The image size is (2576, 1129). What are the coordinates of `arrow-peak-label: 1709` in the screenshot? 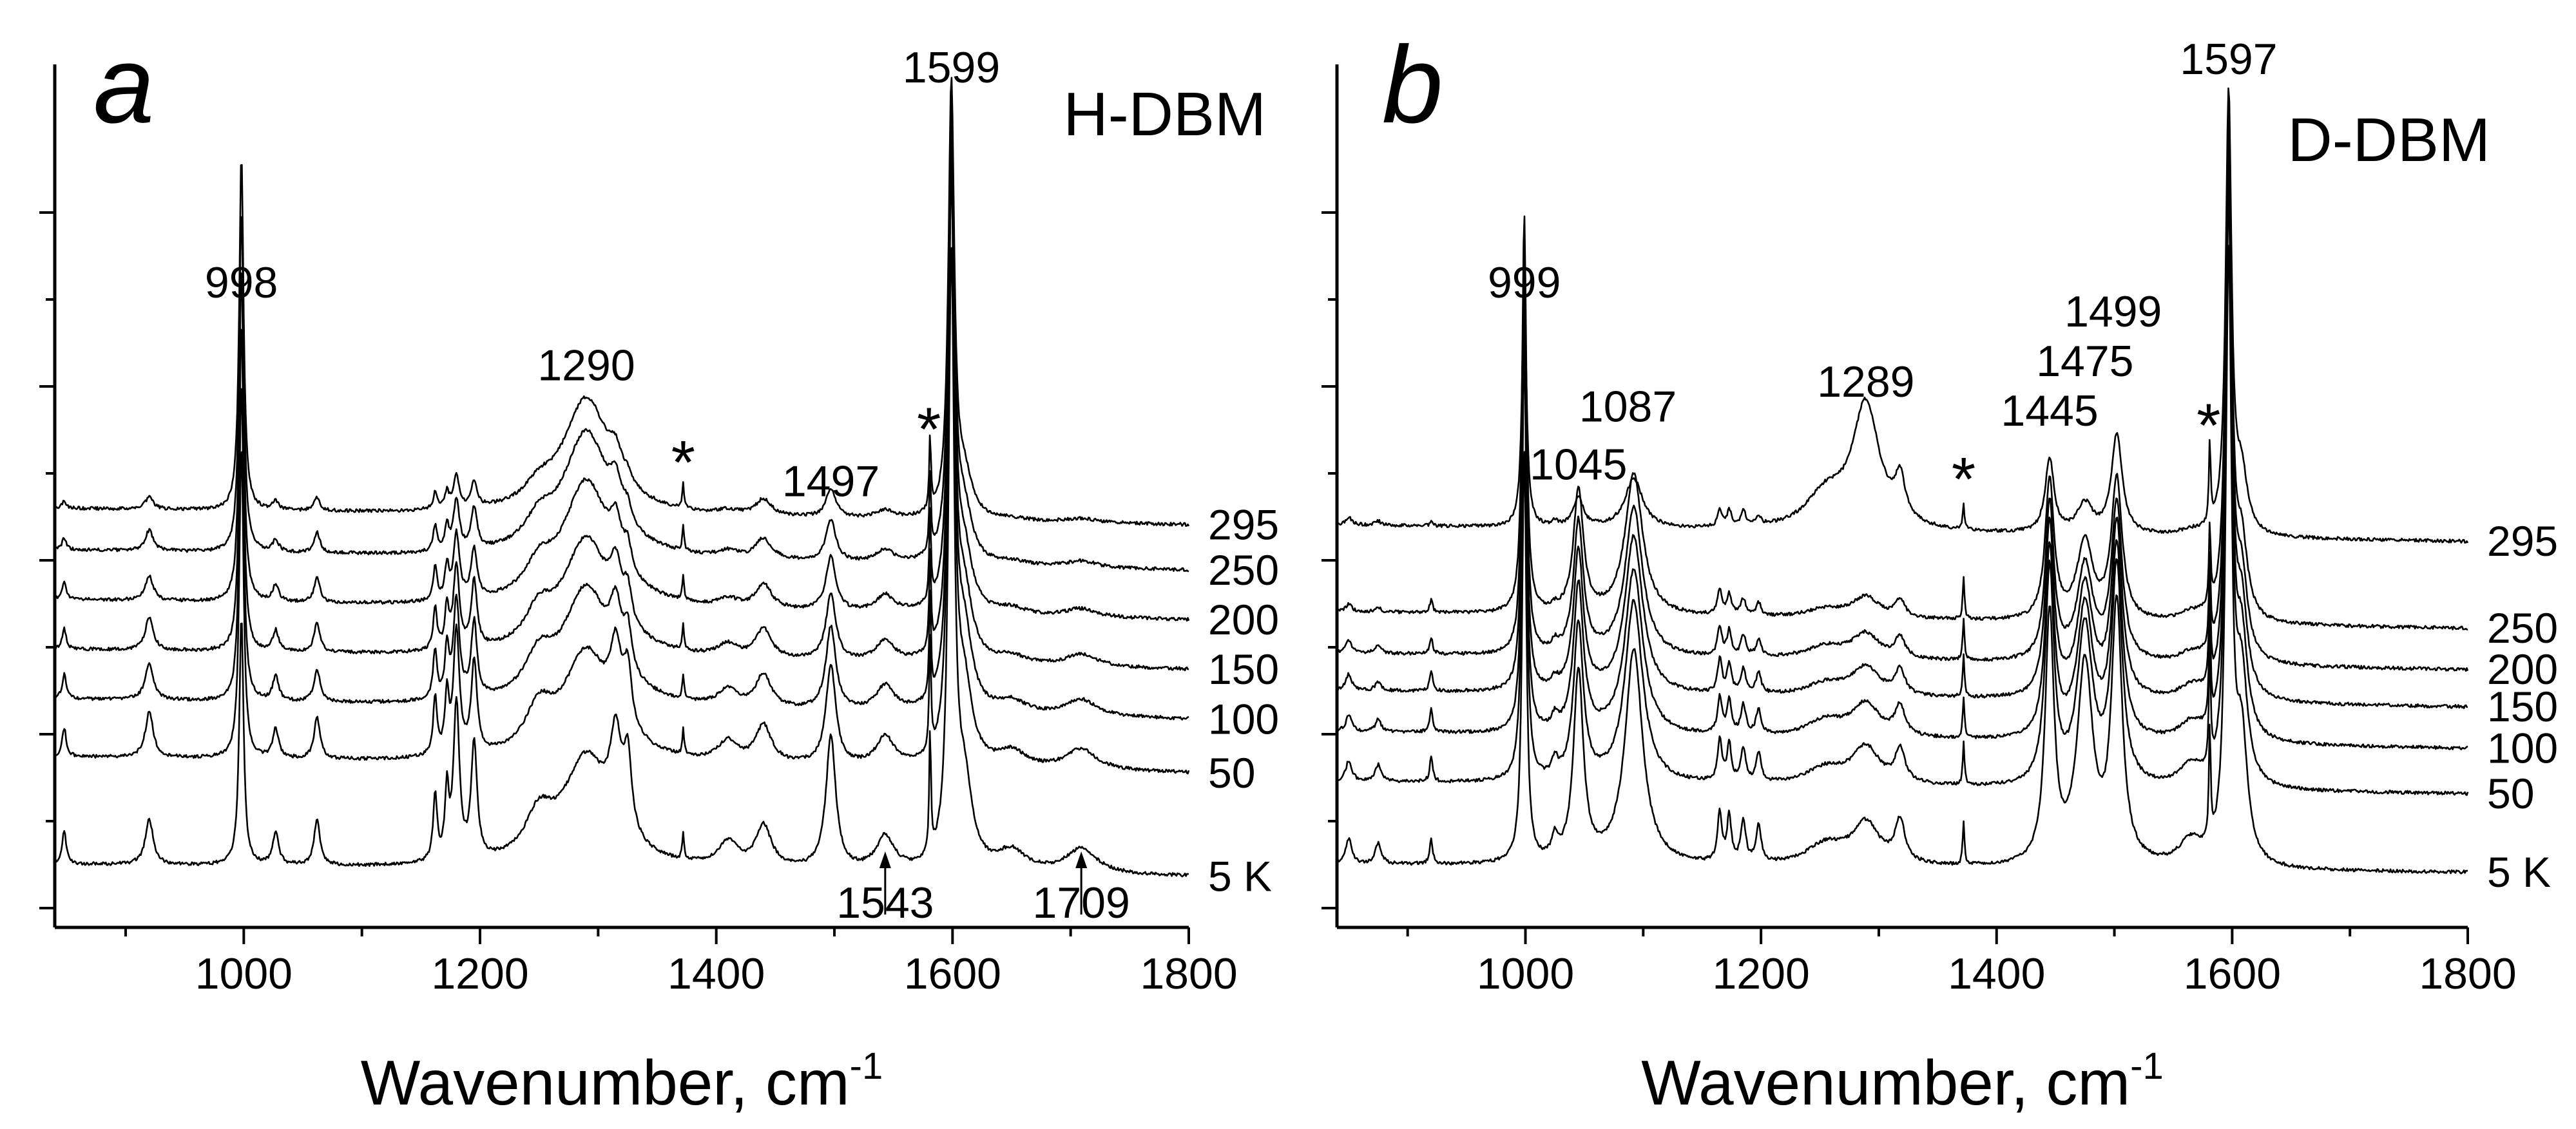 It's located at (1081, 902).